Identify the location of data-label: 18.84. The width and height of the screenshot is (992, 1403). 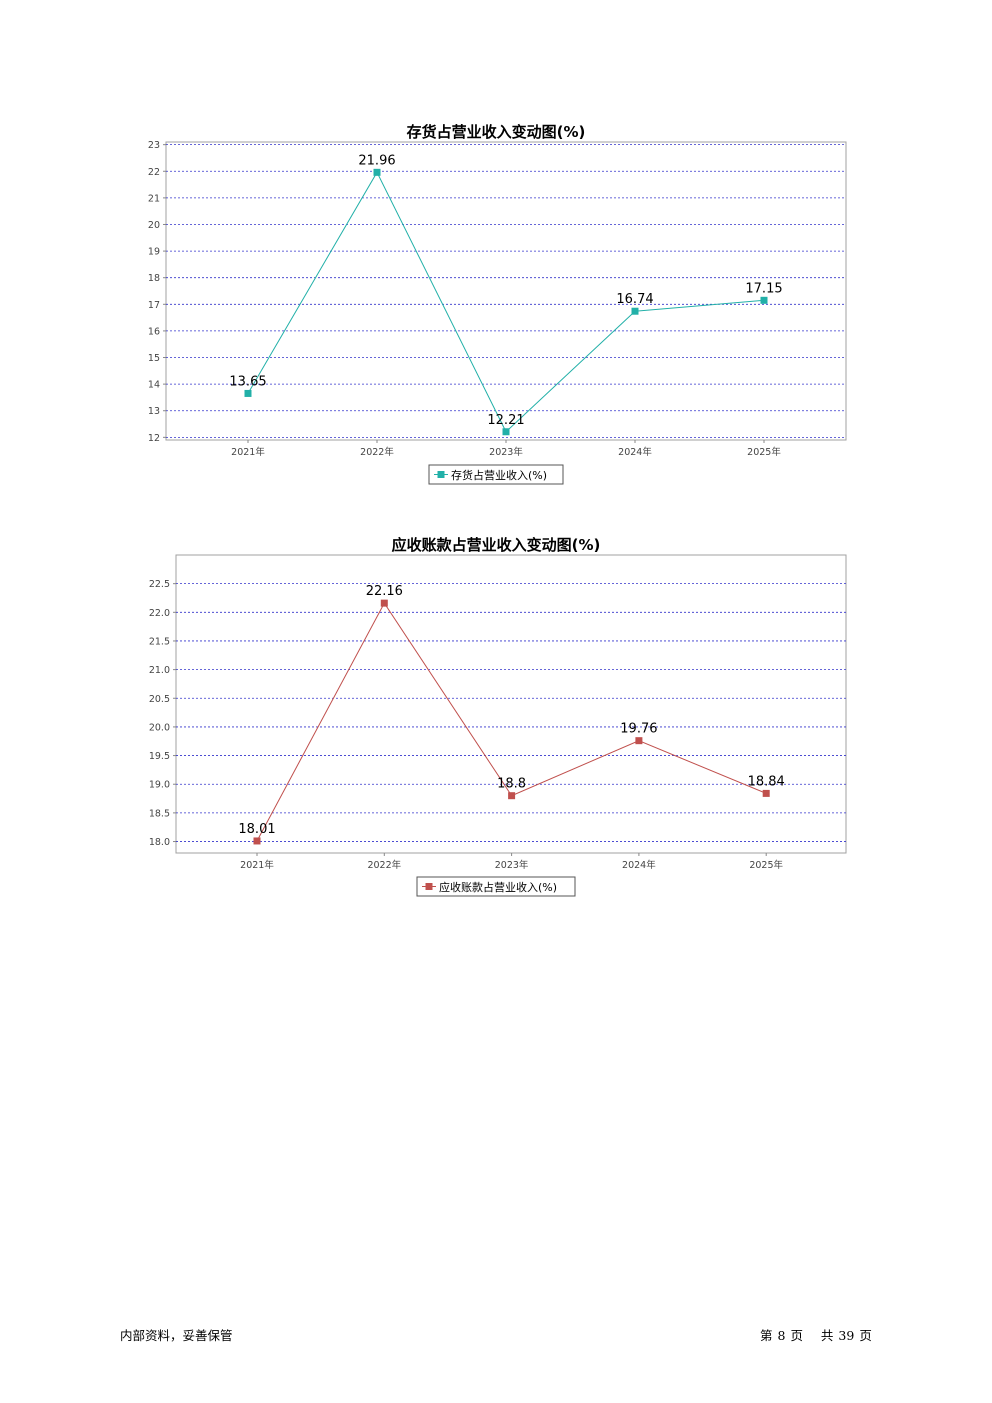
(766, 781).